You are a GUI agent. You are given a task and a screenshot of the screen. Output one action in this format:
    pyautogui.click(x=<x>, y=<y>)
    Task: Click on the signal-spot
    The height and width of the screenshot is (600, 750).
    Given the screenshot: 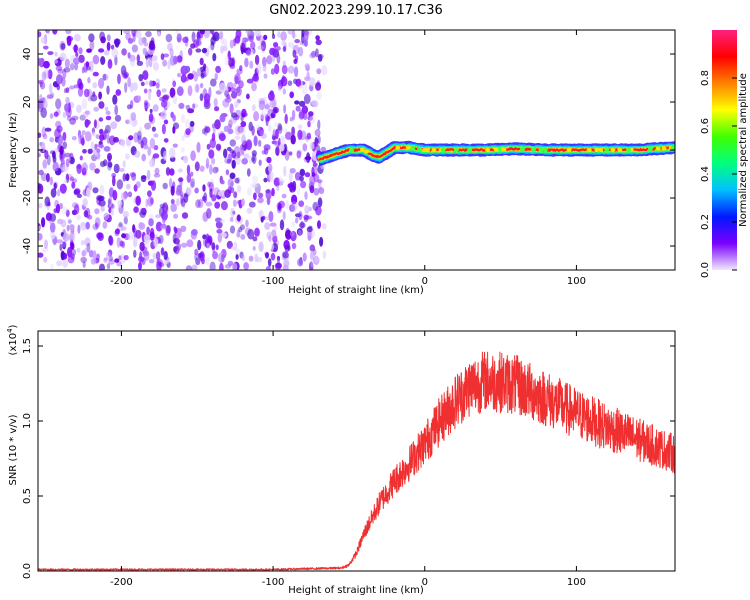 What is the action you would take?
    pyautogui.click(x=504, y=149)
    